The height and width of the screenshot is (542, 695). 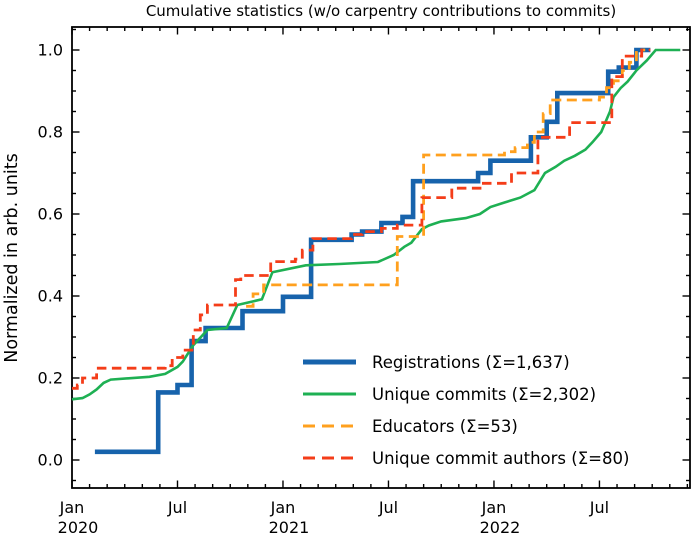 What do you see at coordinates (78, 527) in the screenshot?
I see `x-tick-year-label: 2020` at bounding box center [78, 527].